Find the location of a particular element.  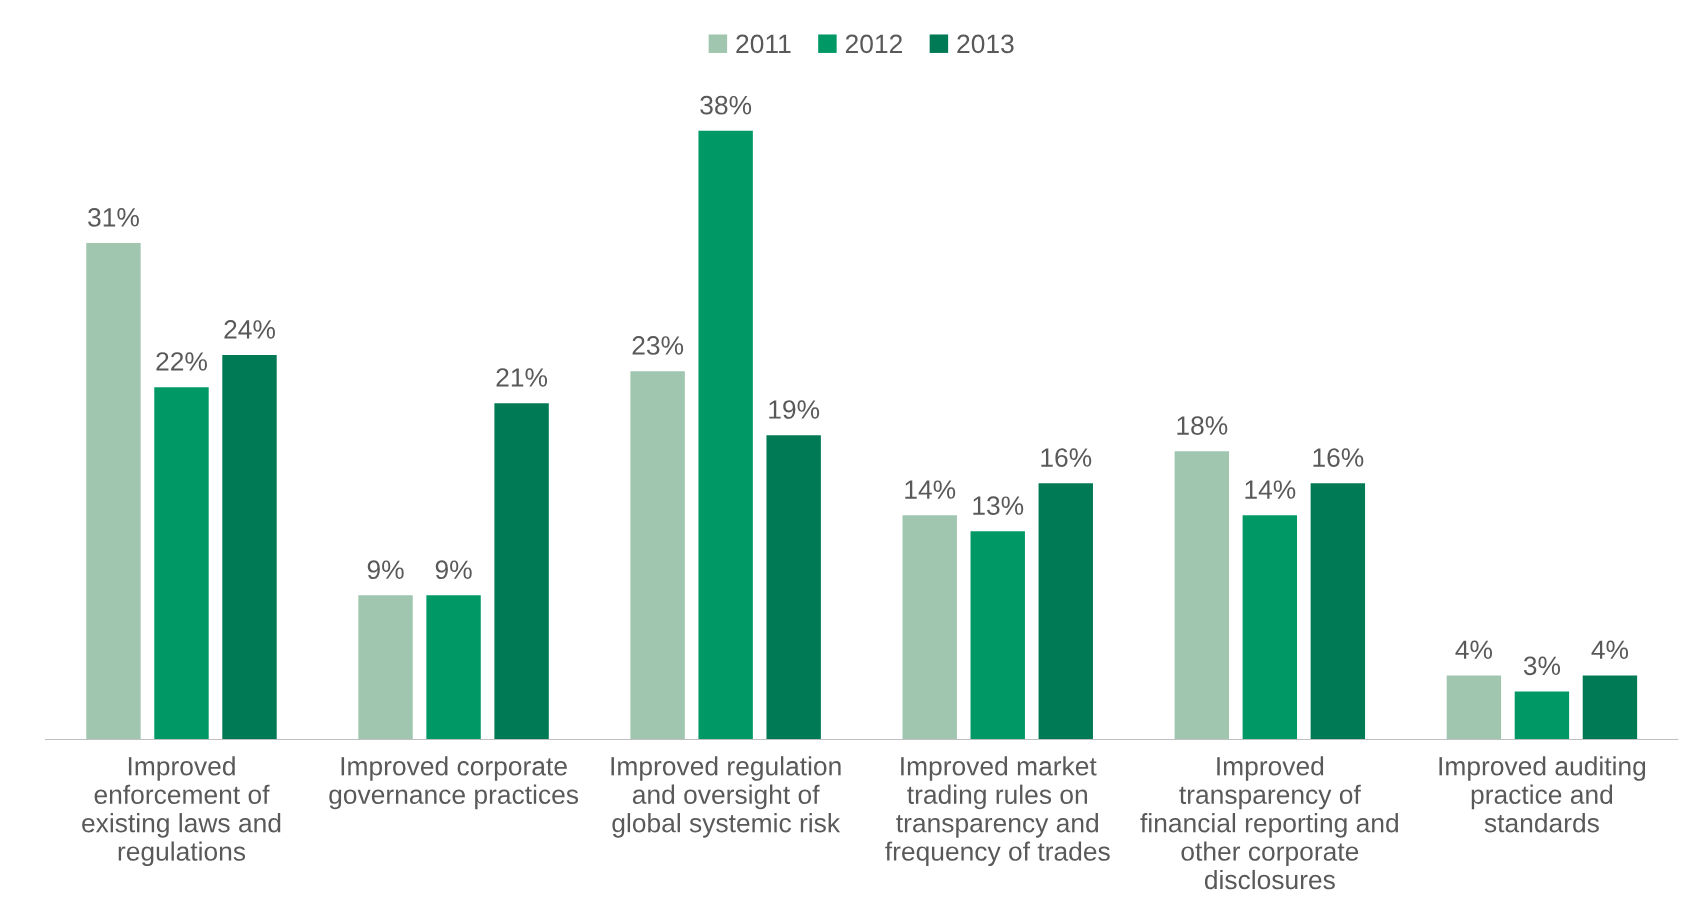

data-label: 18% is located at coordinates (1202, 425).